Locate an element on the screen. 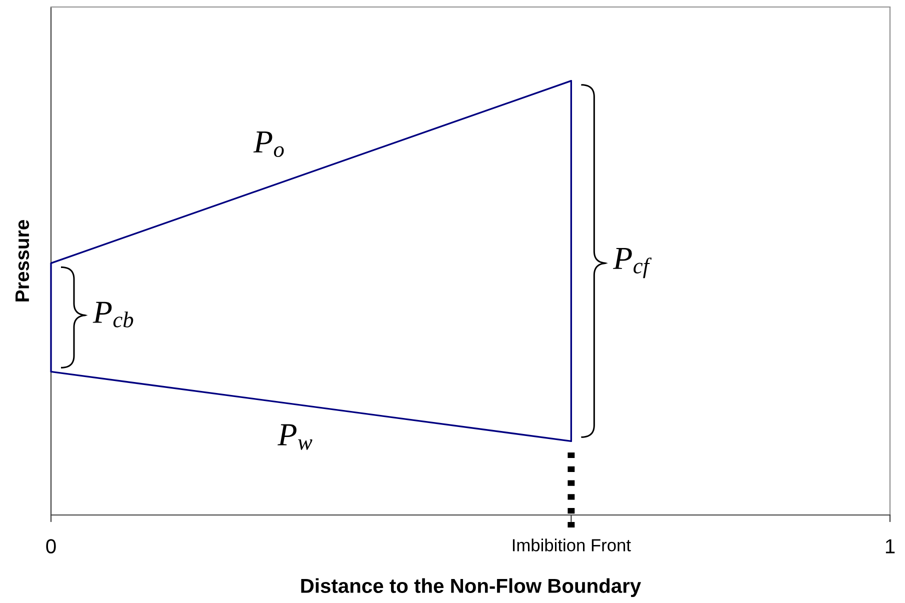  x-axis-title: Distance to the Non-Flow Boundary is located at coordinates (471, 587).